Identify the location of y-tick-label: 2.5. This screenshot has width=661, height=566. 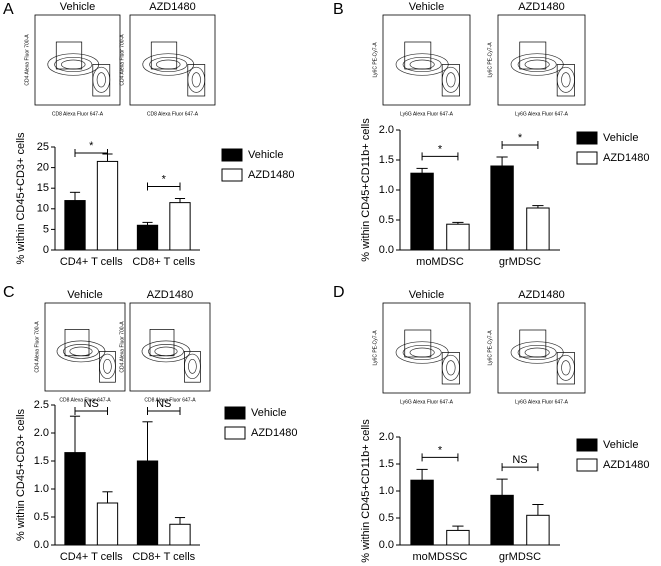
(41, 405).